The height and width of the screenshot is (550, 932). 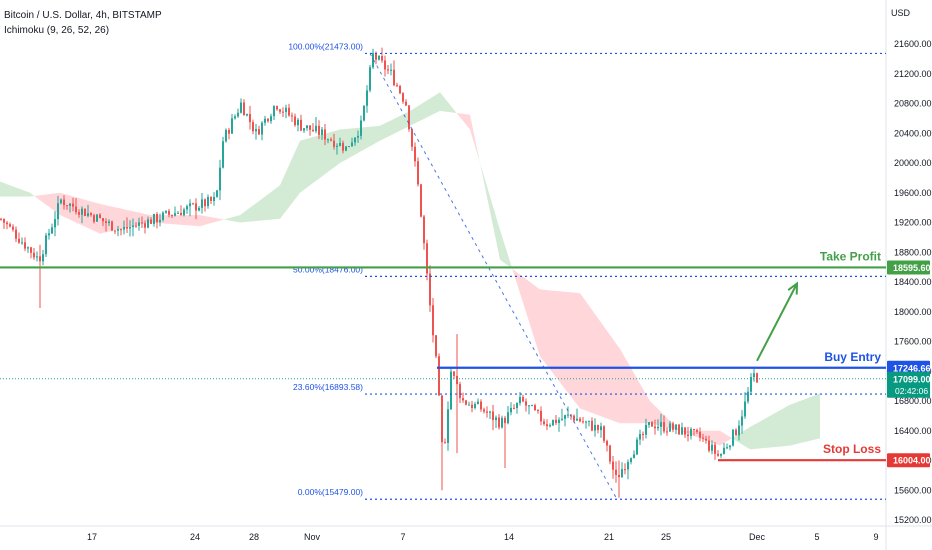 What do you see at coordinates (913, 104) in the screenshot?
I see `price-tick-label: 20800.00` at bounding box center [913, 104].